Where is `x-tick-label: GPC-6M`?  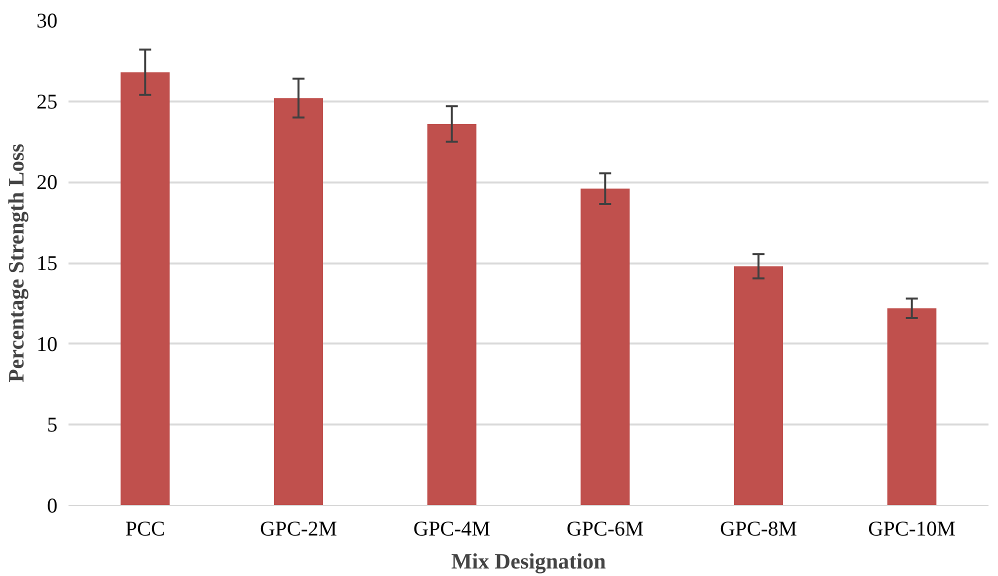
x-tick-label: GPC-6M is located at coordinates (605, 528).